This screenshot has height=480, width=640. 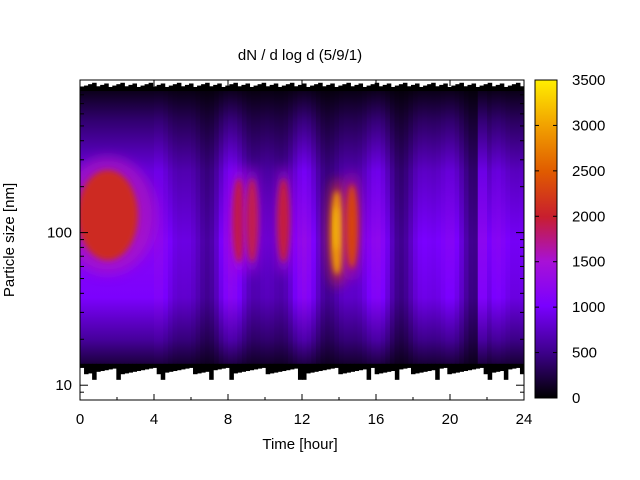 What do you see at coordinates (524, 419) in the screenshot?
I see `x-tick-label: 24` at bounding box center [524, 419].